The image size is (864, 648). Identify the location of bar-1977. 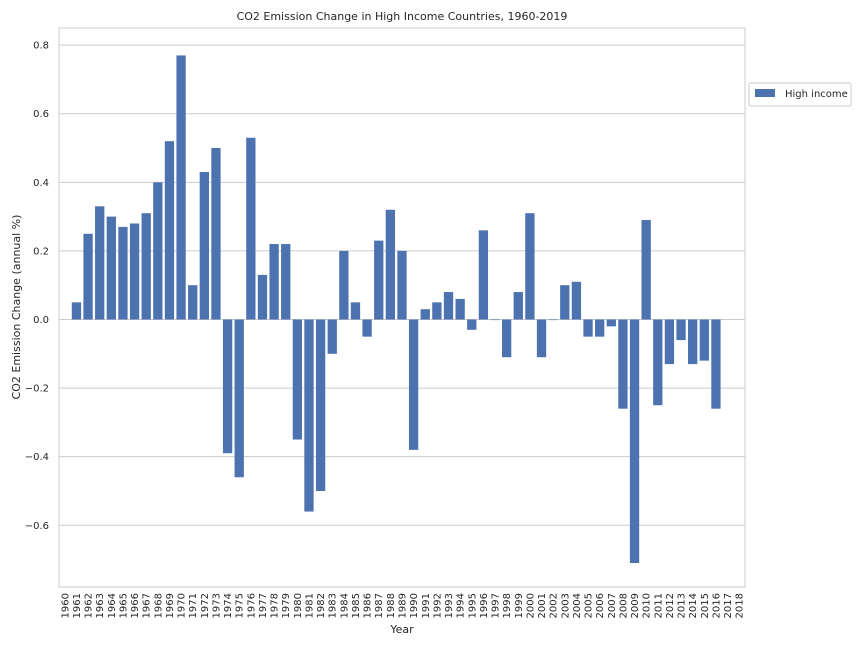
(262, 297).